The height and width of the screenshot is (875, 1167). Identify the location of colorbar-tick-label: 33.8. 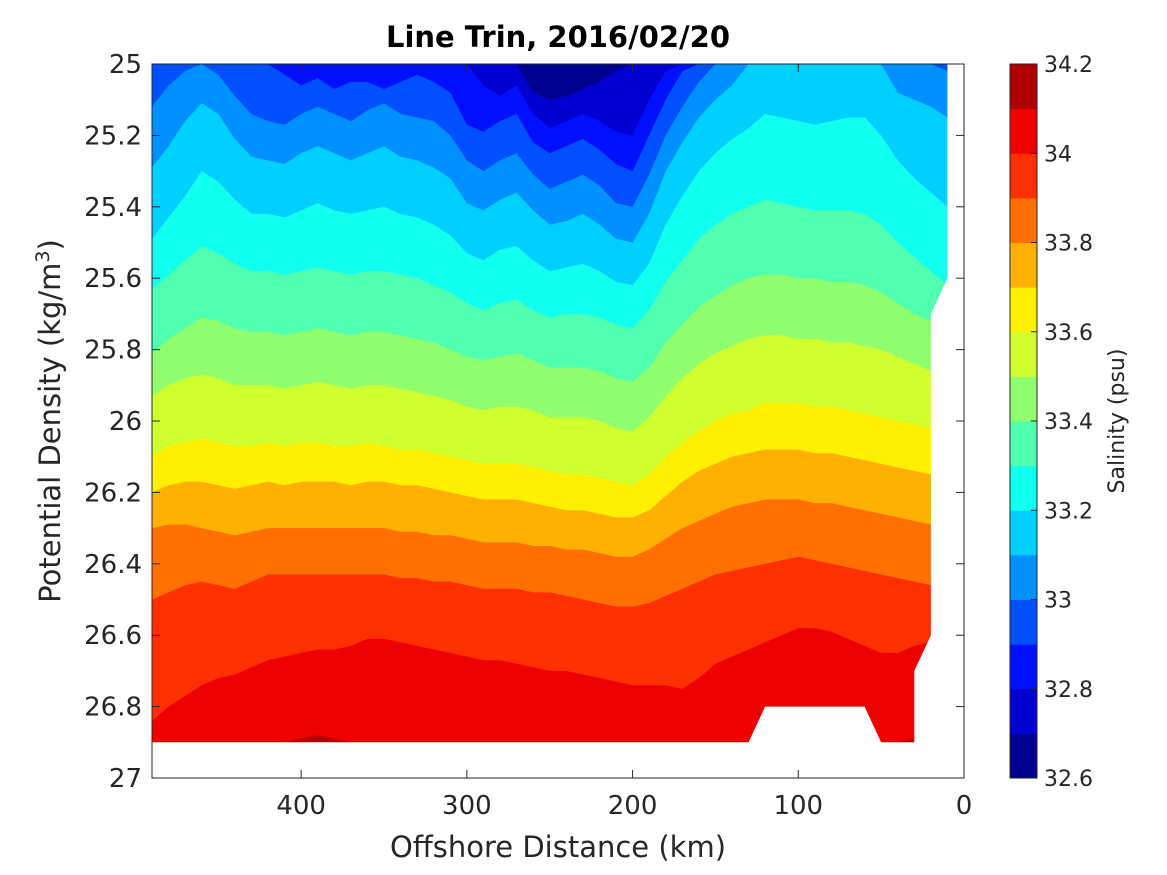
(1068, 244).